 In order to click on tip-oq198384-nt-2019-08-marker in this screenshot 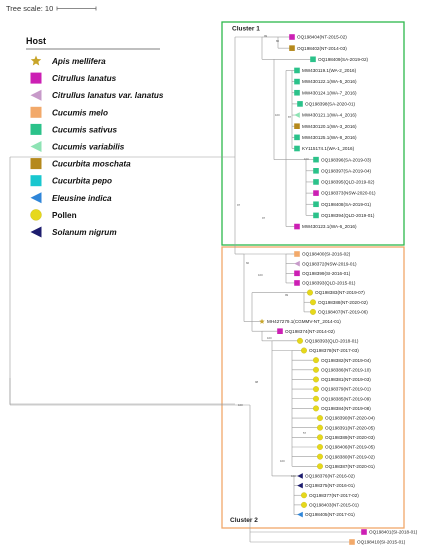, I will do `click(316, 408)`.